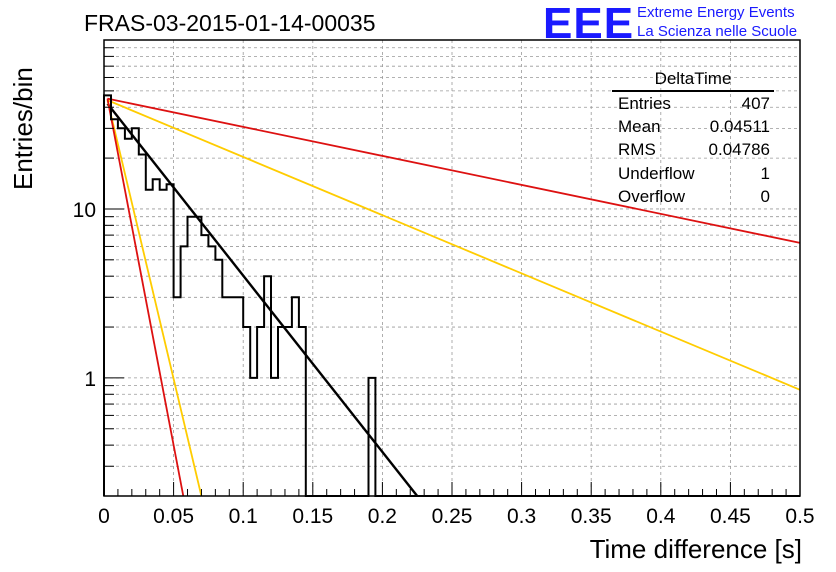 This screenshot has height=572, width=836. I want to click on stats-row-entries: Entries 407, so click(693, 103).